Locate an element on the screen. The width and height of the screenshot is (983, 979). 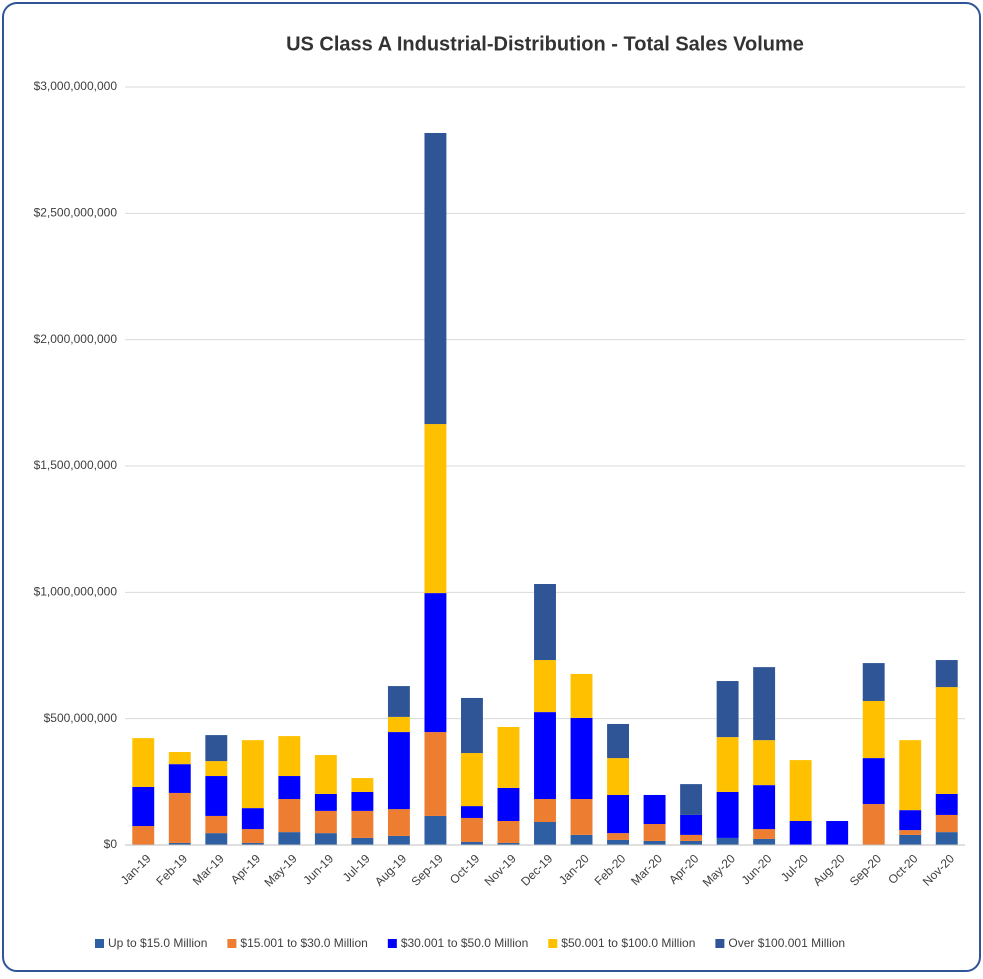
legend-label: Up to $15.0 Million is located at coordinates (157, 943).